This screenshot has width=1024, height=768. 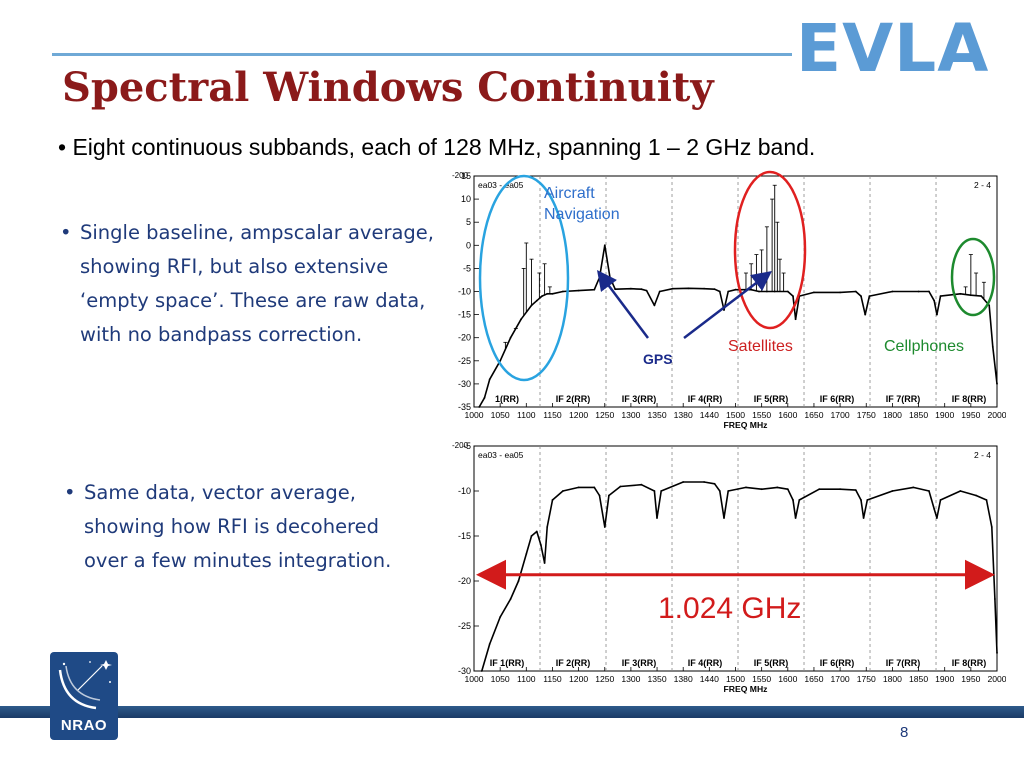 What do you see at coordinates (507, 399) in the screenshot?
I see `if-label: 1(RR)` at bounding box center [507, 399].